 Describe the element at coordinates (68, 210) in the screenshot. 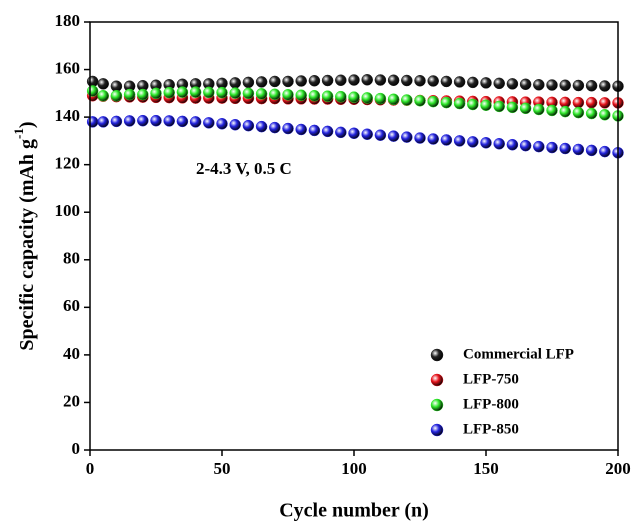

I see `y-tick-label: 100` at that location.